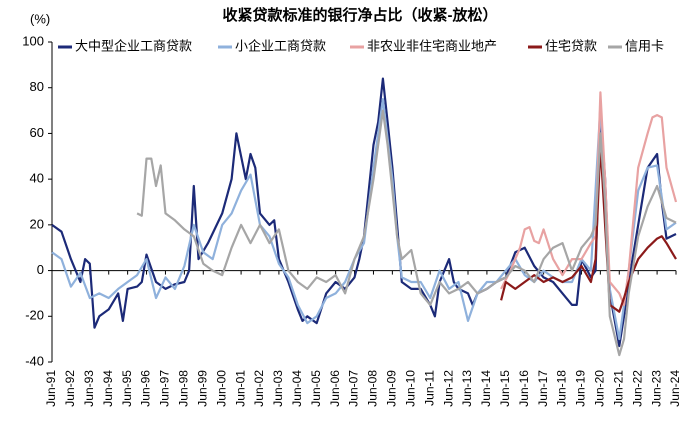 This screenshot has height=427, width=700. I want to click on x-tick-label: Jun-04, so click(297, 388).